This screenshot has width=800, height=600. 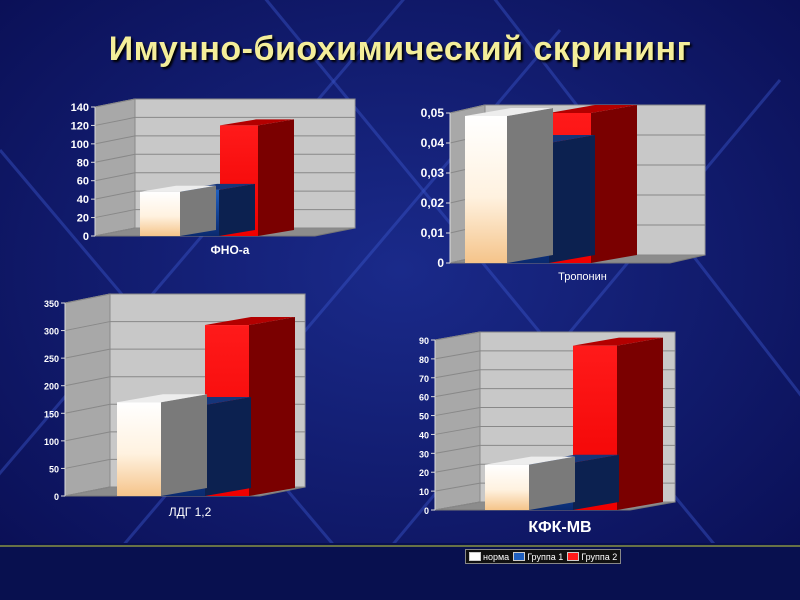 I want to click on y-tick-label: 70, so click(x=424, y=379).